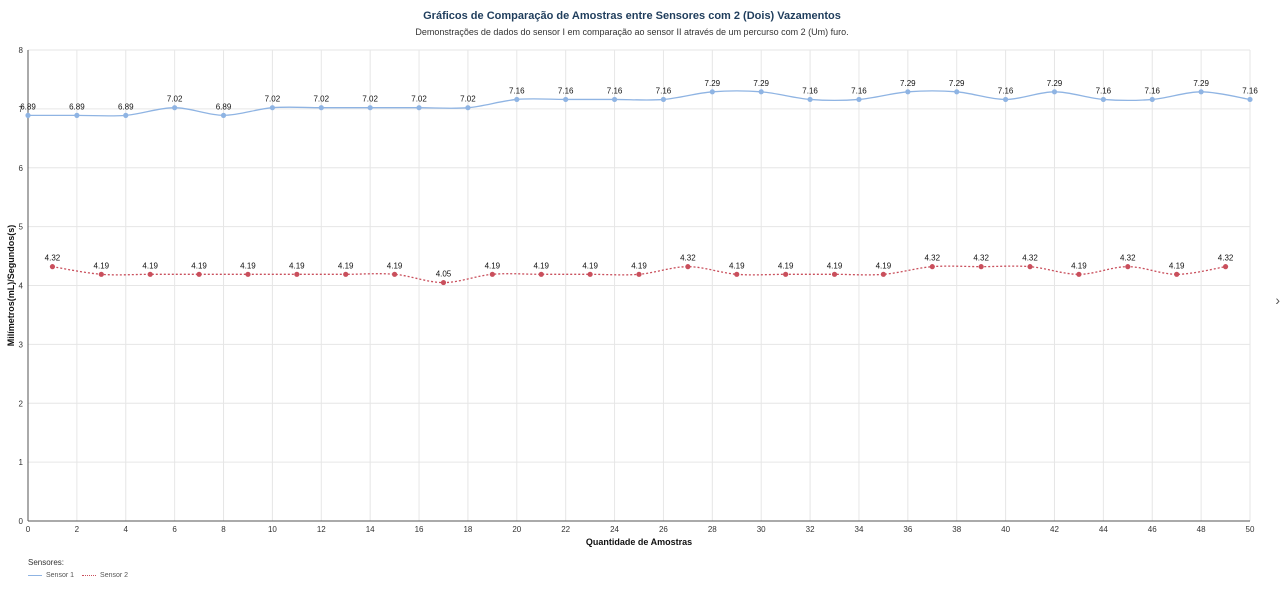 Image resolution: width=1280 pixels, height=592 pixels. Describe the element at coordinates (810, 529) in the screenshot. I see `x-tick-label: 32` at that location.